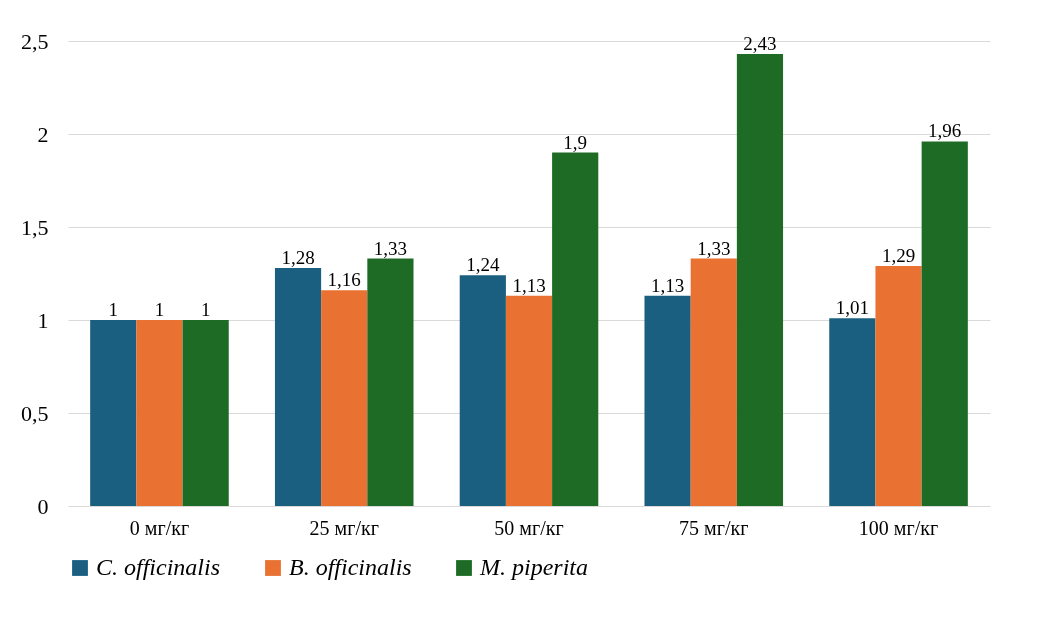  What do you see at coordinates (483, 265) in the screenshot?
I see `data-label: 1,24` at bounding box center [483, 265].